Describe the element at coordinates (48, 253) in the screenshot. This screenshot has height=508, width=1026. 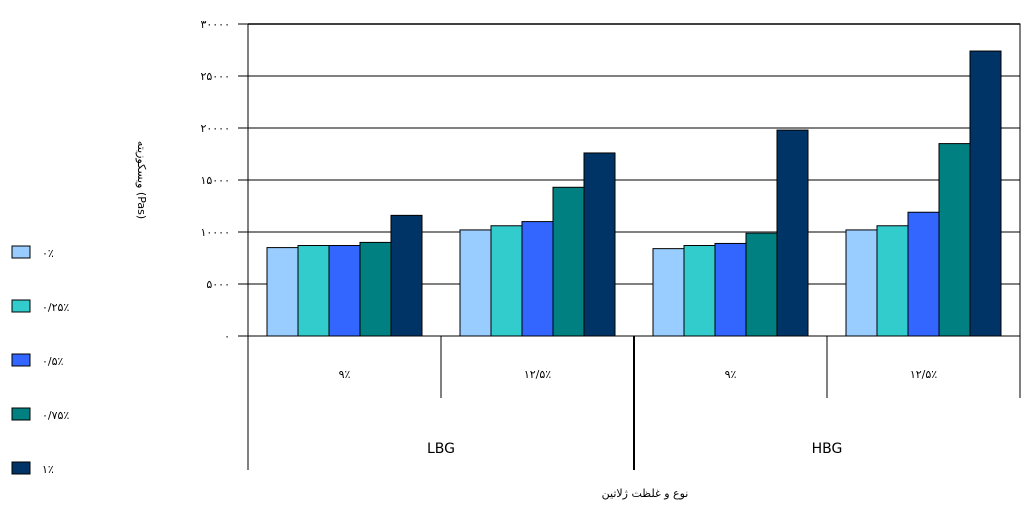
I see `legend-label: ۰٪` at that location.